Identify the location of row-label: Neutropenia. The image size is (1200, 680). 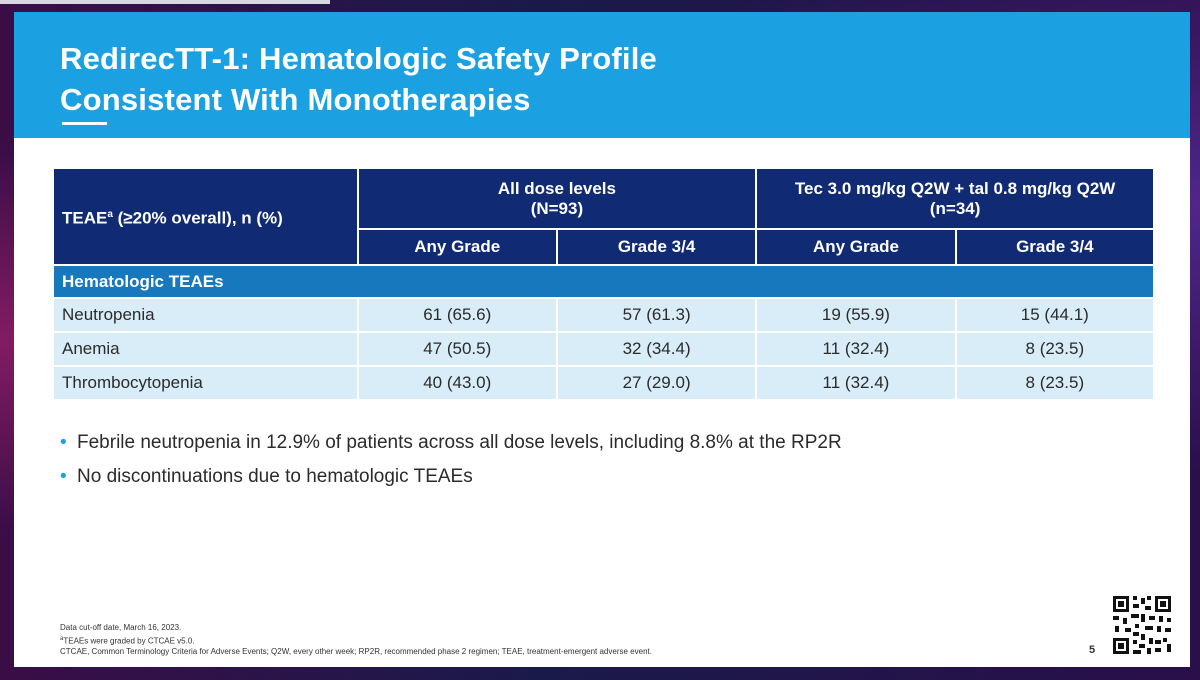
(205, 315).